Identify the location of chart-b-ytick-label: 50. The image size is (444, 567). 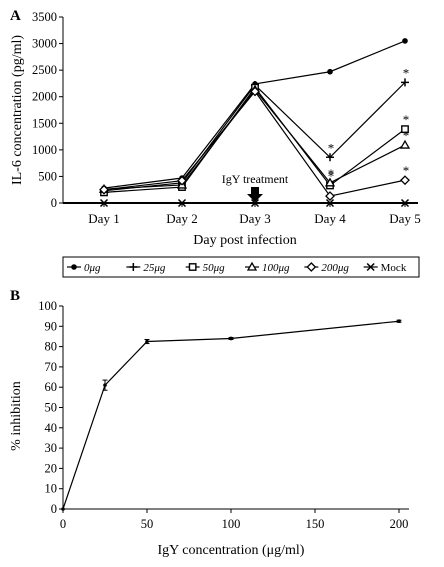
(51, 408).